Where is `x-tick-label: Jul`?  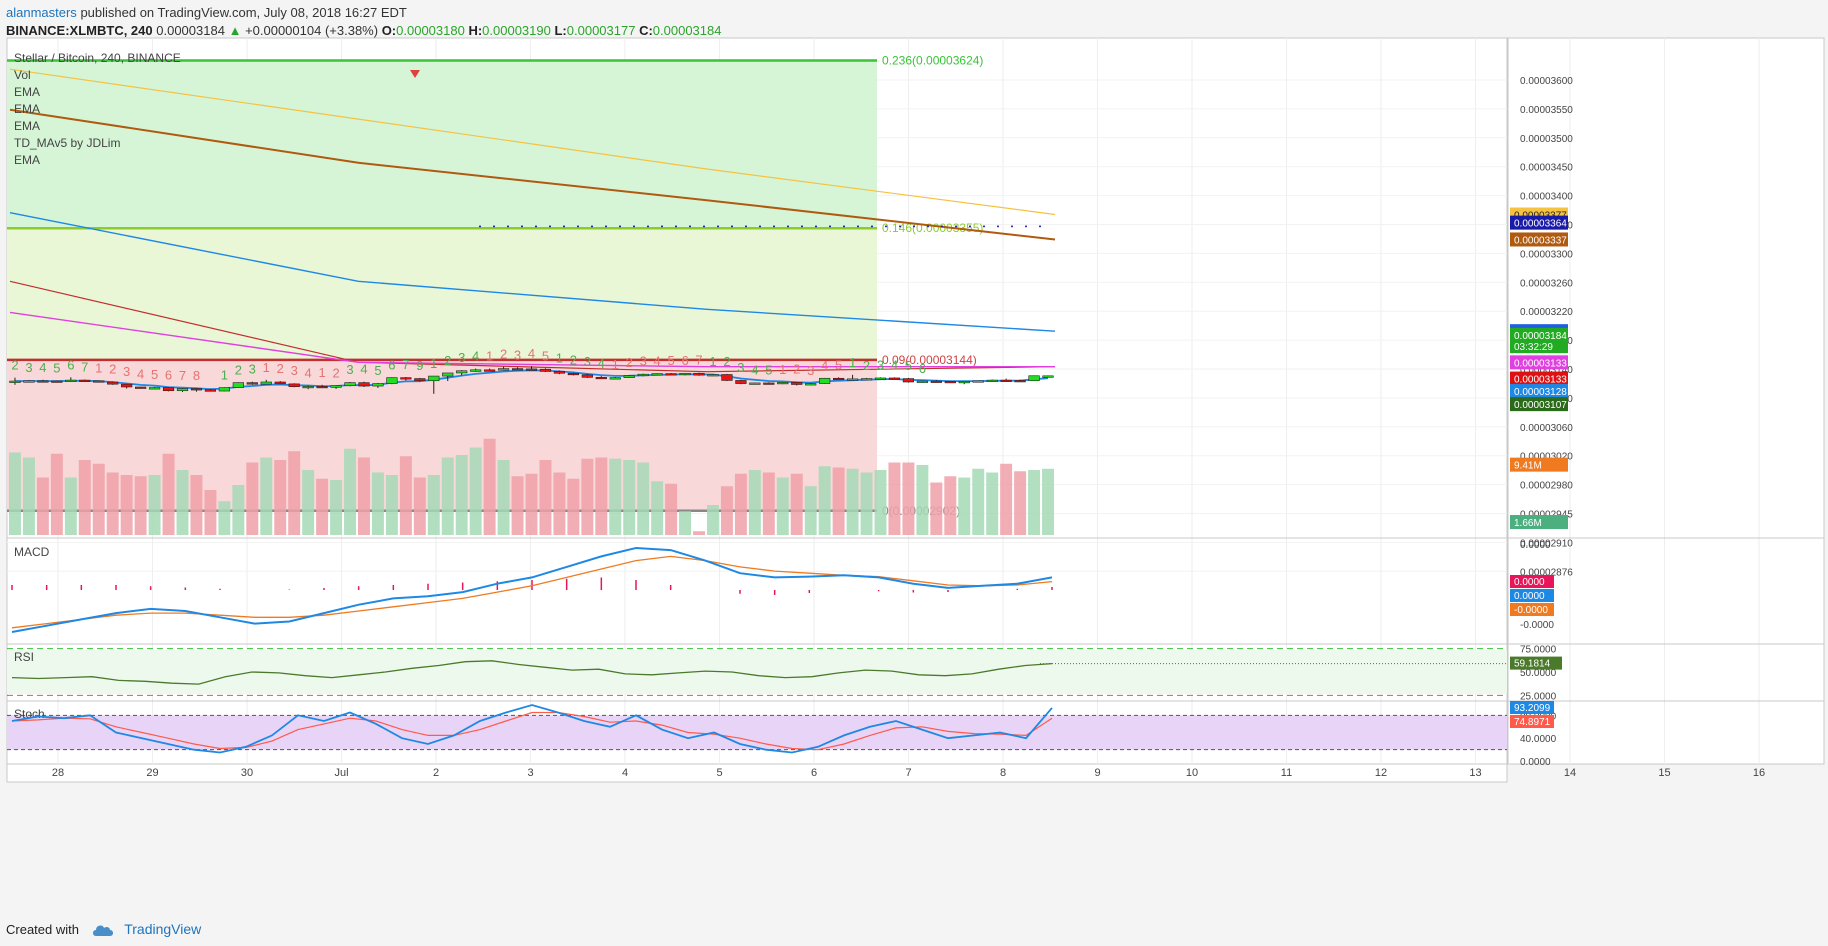 x-tick-label: Jul is located at coordinates (341, 773).